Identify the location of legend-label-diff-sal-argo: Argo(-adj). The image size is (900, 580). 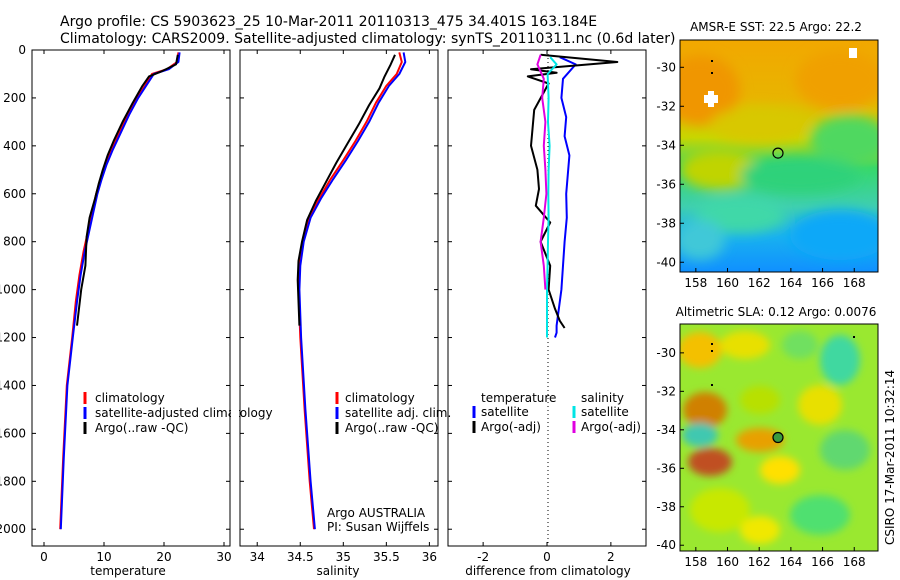
(611, 427).